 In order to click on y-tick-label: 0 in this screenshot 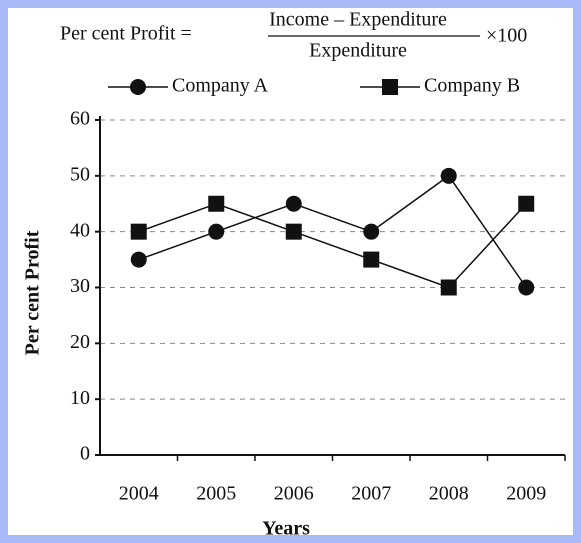, I will do `click(85, 454)`.